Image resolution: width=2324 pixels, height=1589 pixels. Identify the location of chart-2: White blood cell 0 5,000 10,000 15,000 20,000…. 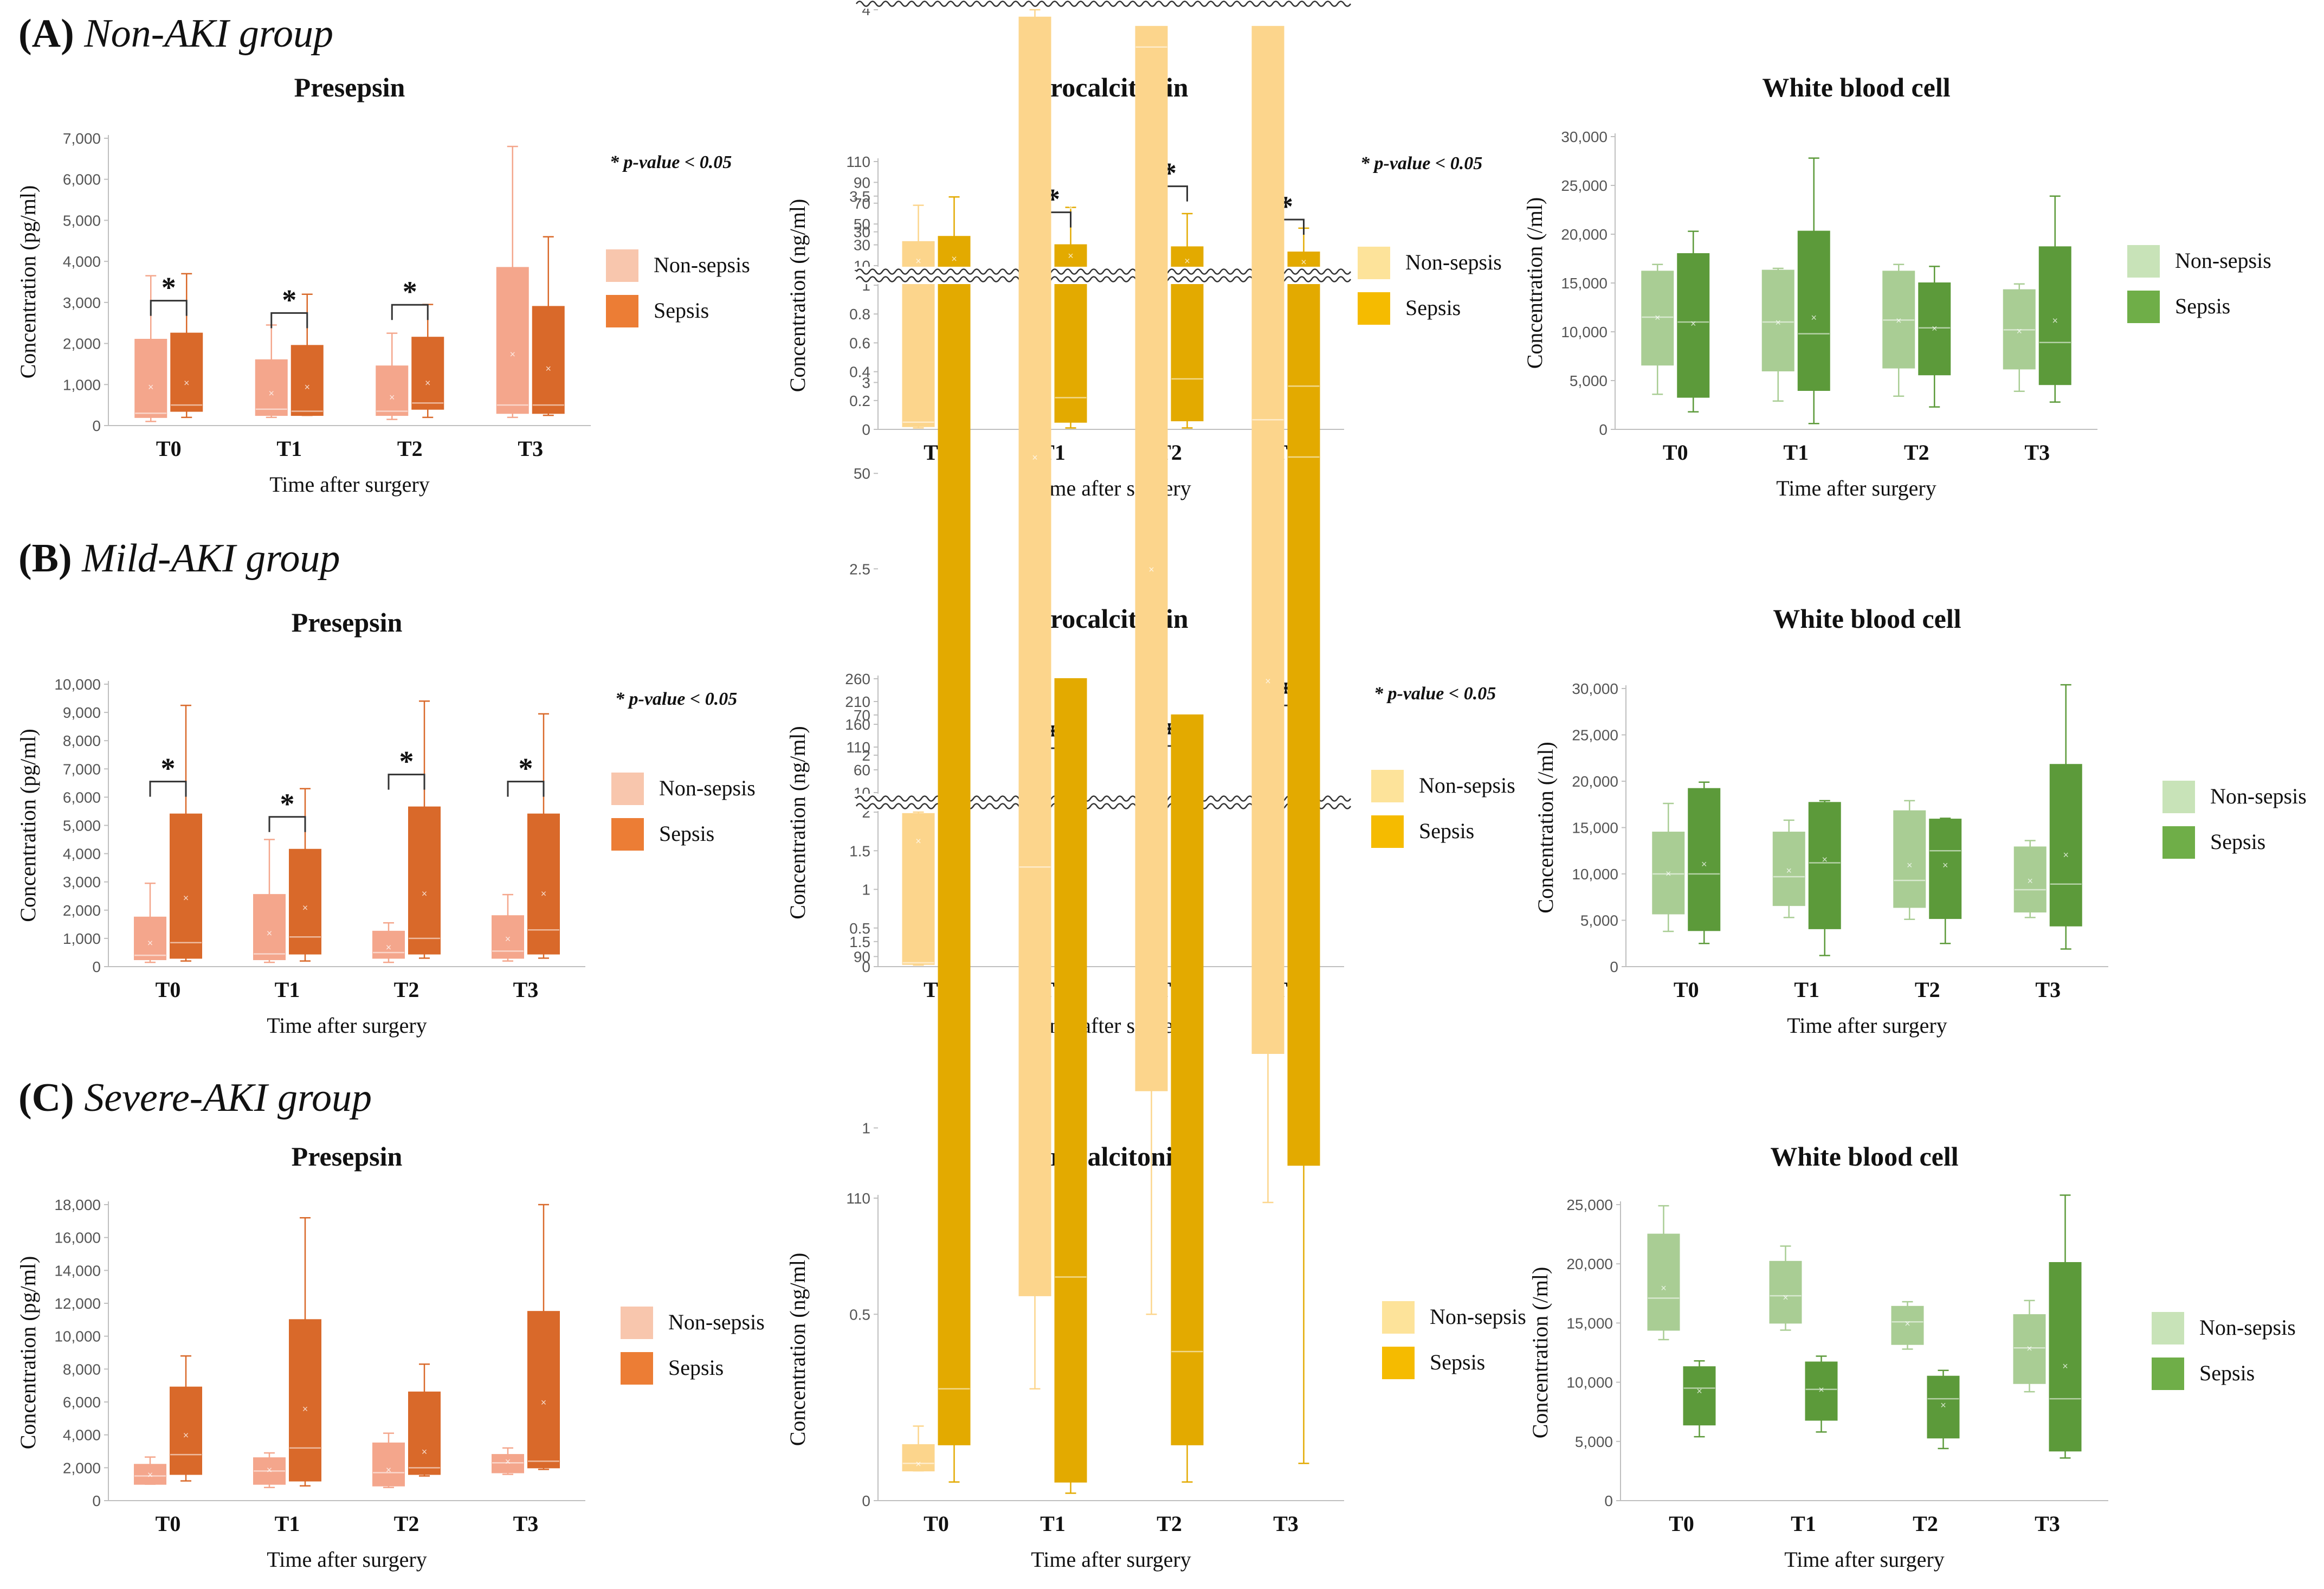
(1896, 286).